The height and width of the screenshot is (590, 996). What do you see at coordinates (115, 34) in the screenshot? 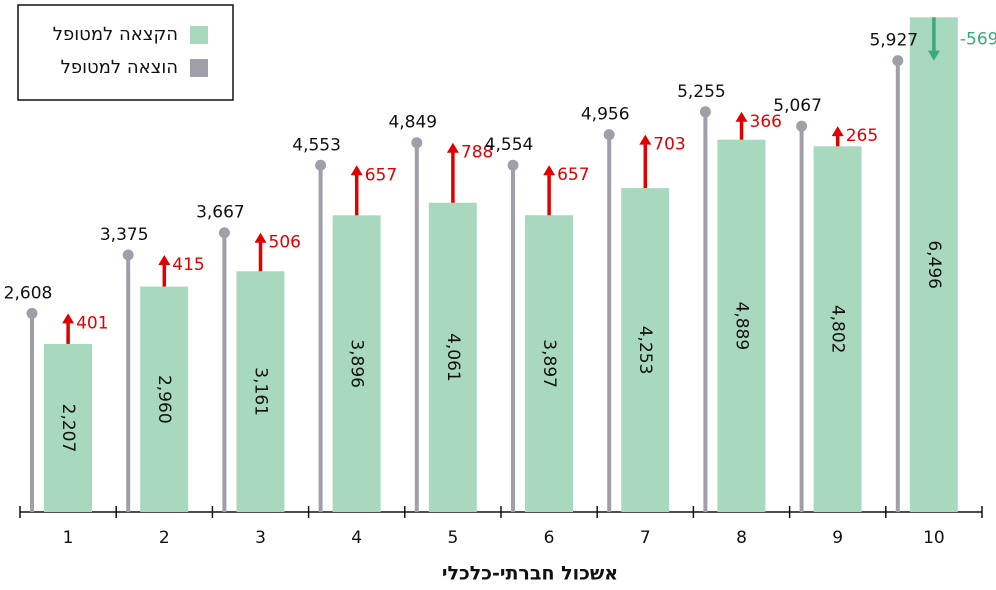
I see `legend-label: הקצאה למטופל` at bounding box center [115, 34].